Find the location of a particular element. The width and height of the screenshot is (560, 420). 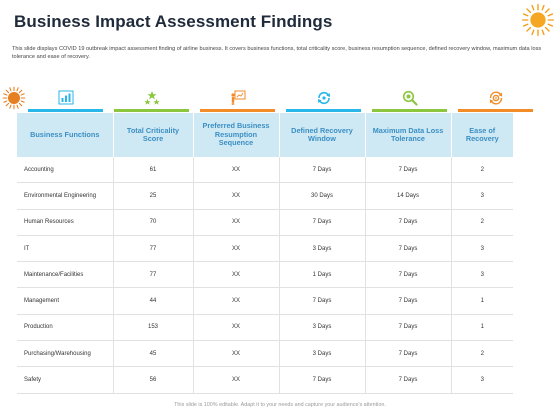

business-function-cell: Management is located at coordinates (65, 301).